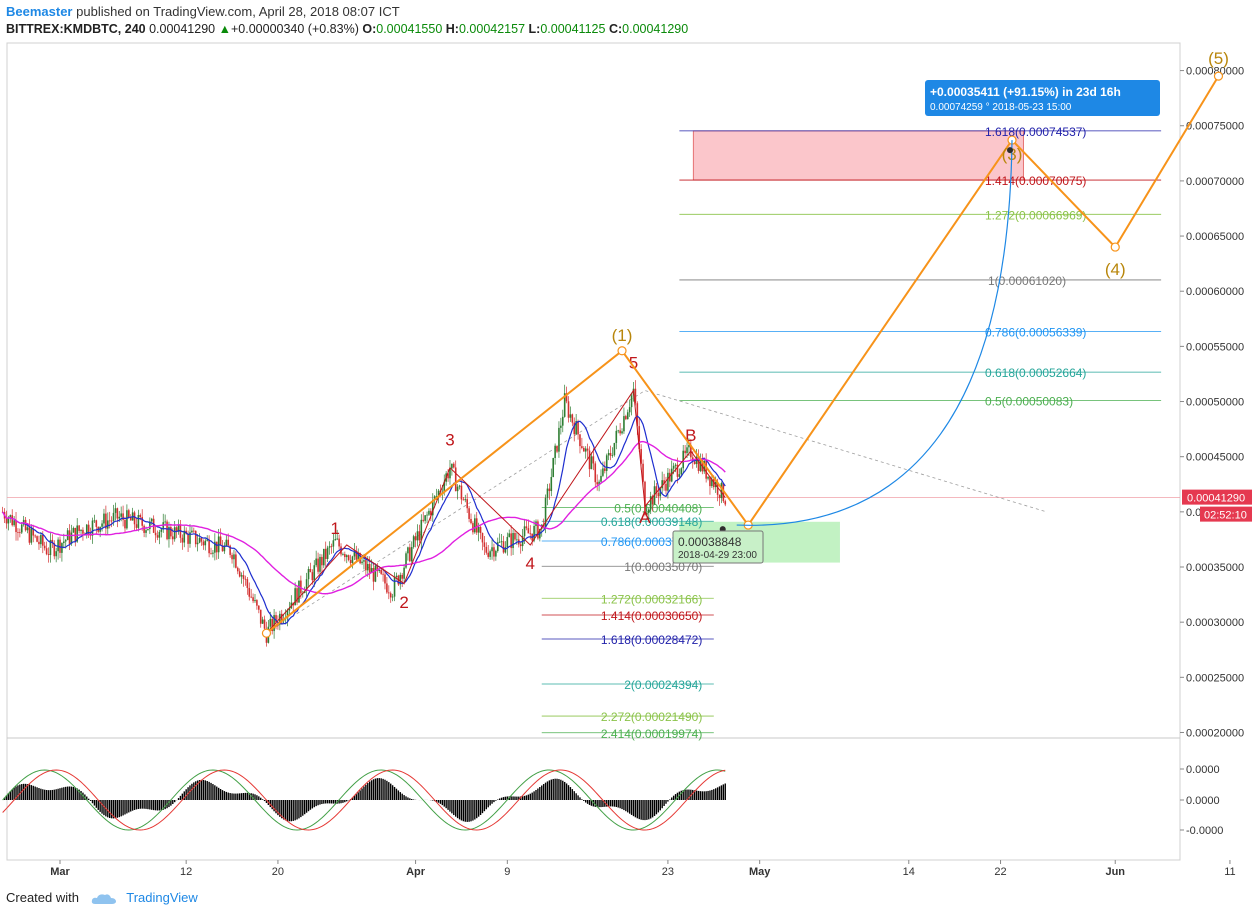  I want to click on y-tick-label: 0.00065000, so click(1215, 237).